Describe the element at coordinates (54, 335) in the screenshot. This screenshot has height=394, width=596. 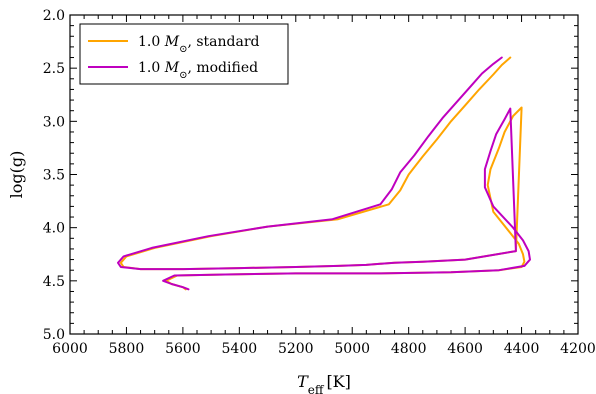
I see `y-tick-label: 5.0` at that location.